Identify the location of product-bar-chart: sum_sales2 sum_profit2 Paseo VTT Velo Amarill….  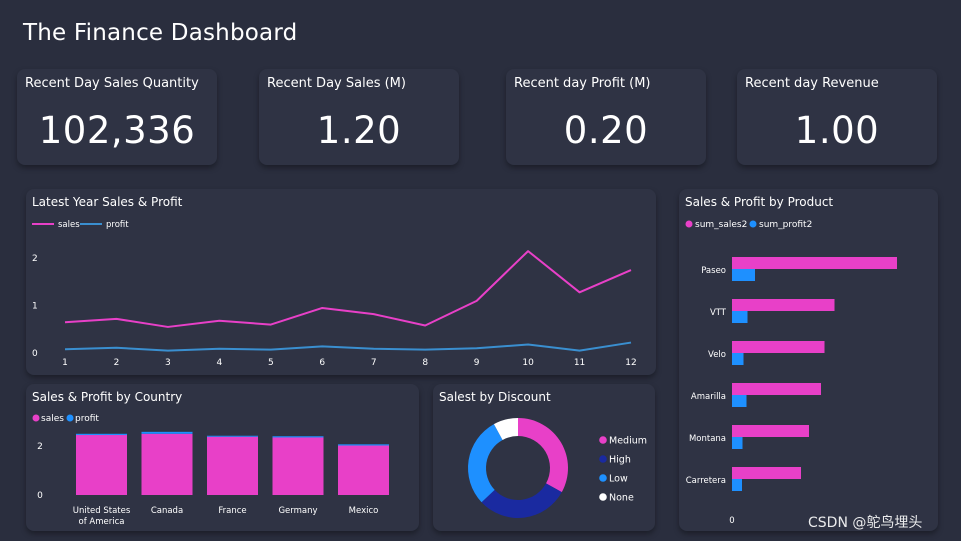
(791, 373).